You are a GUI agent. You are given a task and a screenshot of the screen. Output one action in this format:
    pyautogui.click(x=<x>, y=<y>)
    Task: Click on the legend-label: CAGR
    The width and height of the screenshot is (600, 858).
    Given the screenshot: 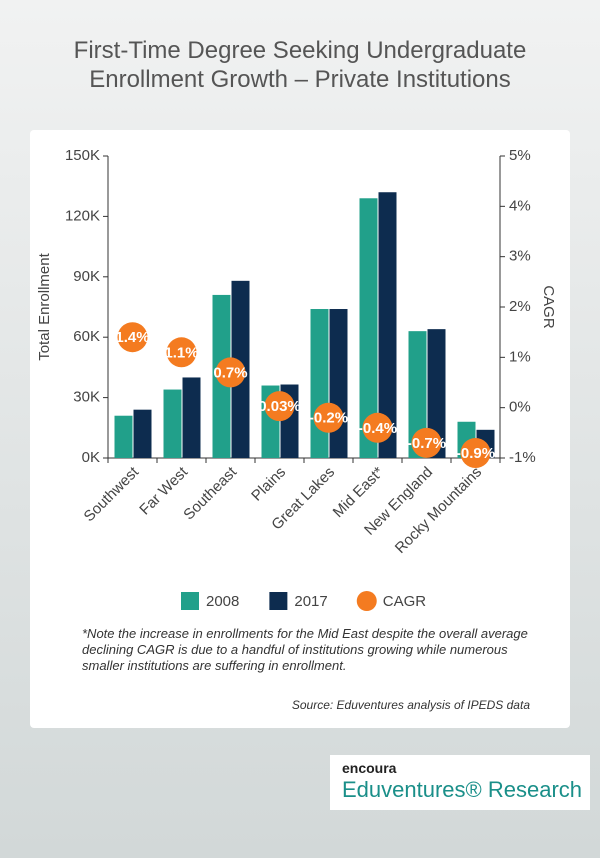 What is the action you would take?
    pyautogui.click(x=405, y=601)
    